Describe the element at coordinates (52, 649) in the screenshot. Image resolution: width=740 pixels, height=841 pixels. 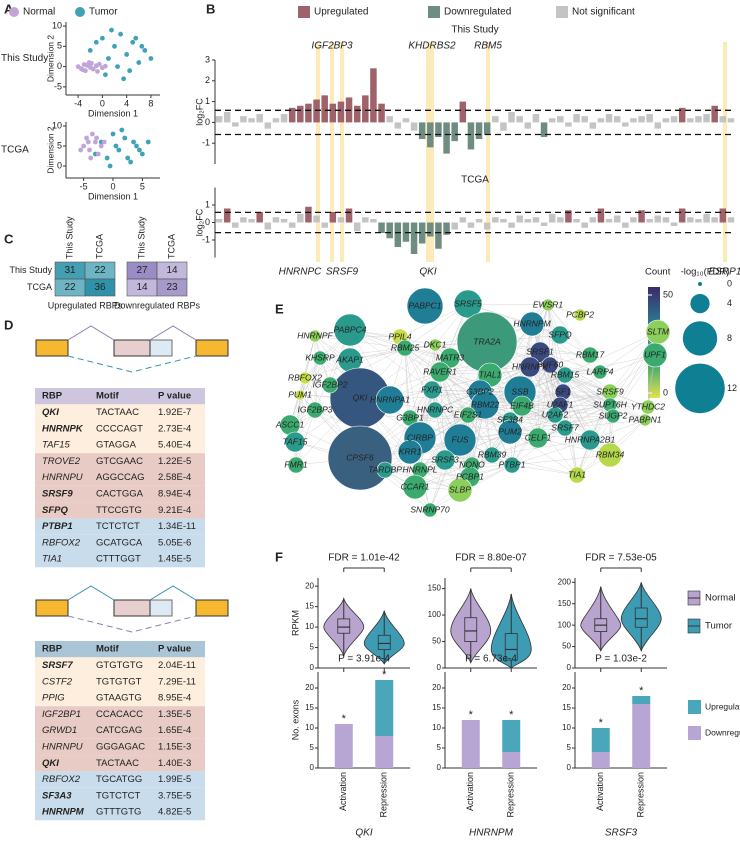
I see `header-cell: RBP` at that location.